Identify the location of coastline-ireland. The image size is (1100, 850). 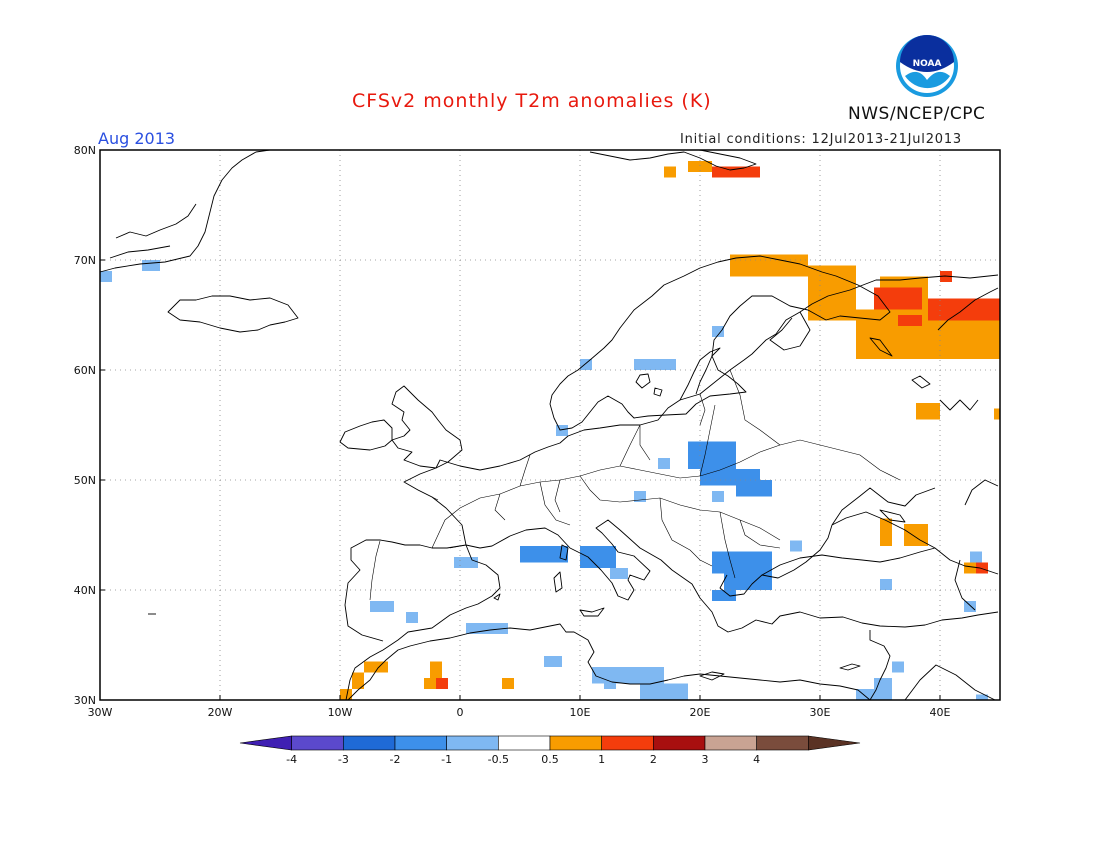
(366, 435).